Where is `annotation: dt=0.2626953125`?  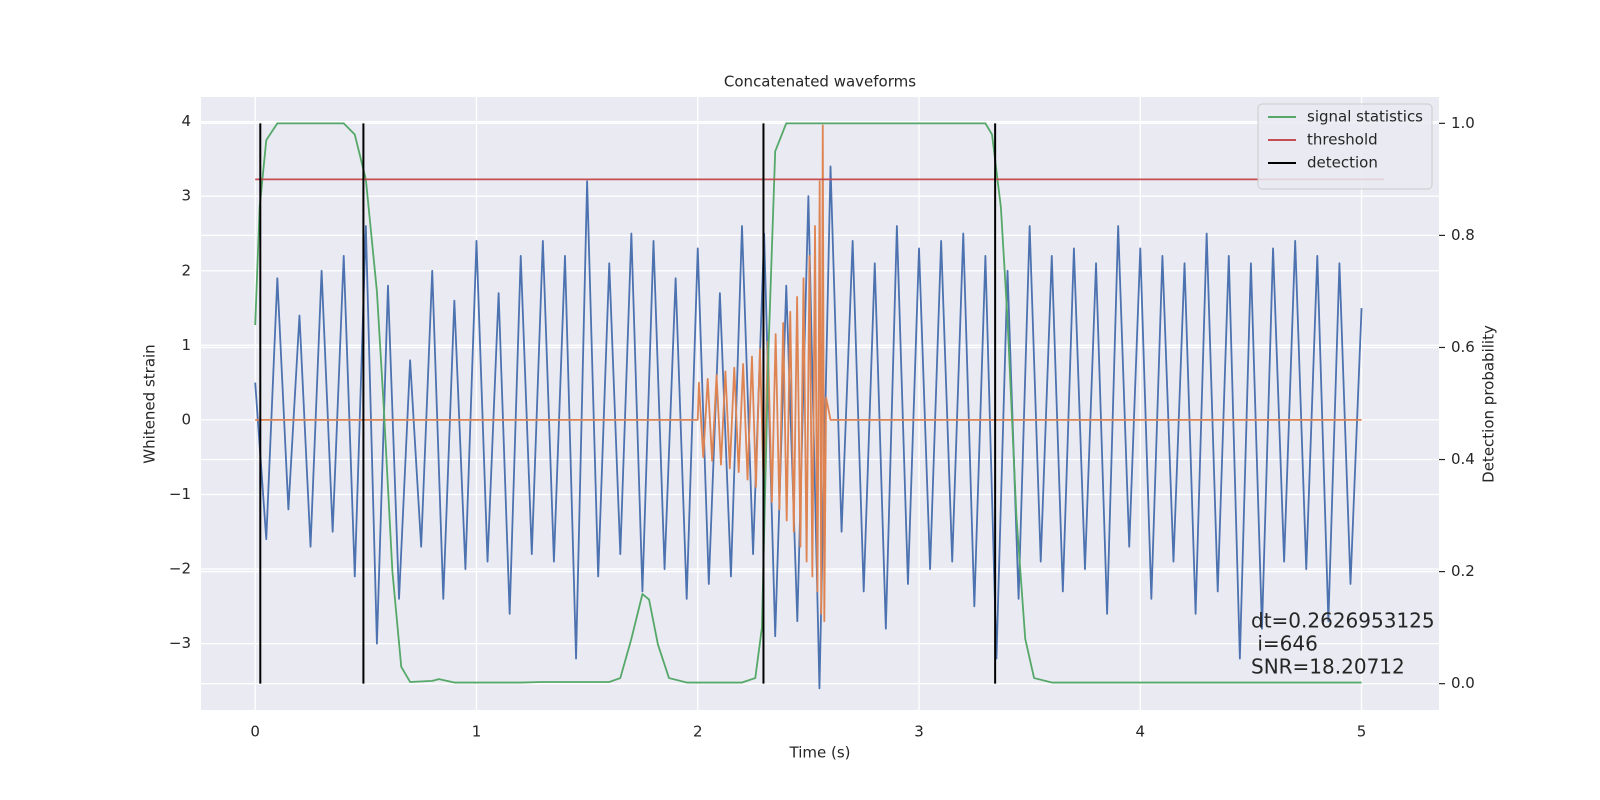 annotation: dt=0.2626953125 is located at coordinates (1343, 621).